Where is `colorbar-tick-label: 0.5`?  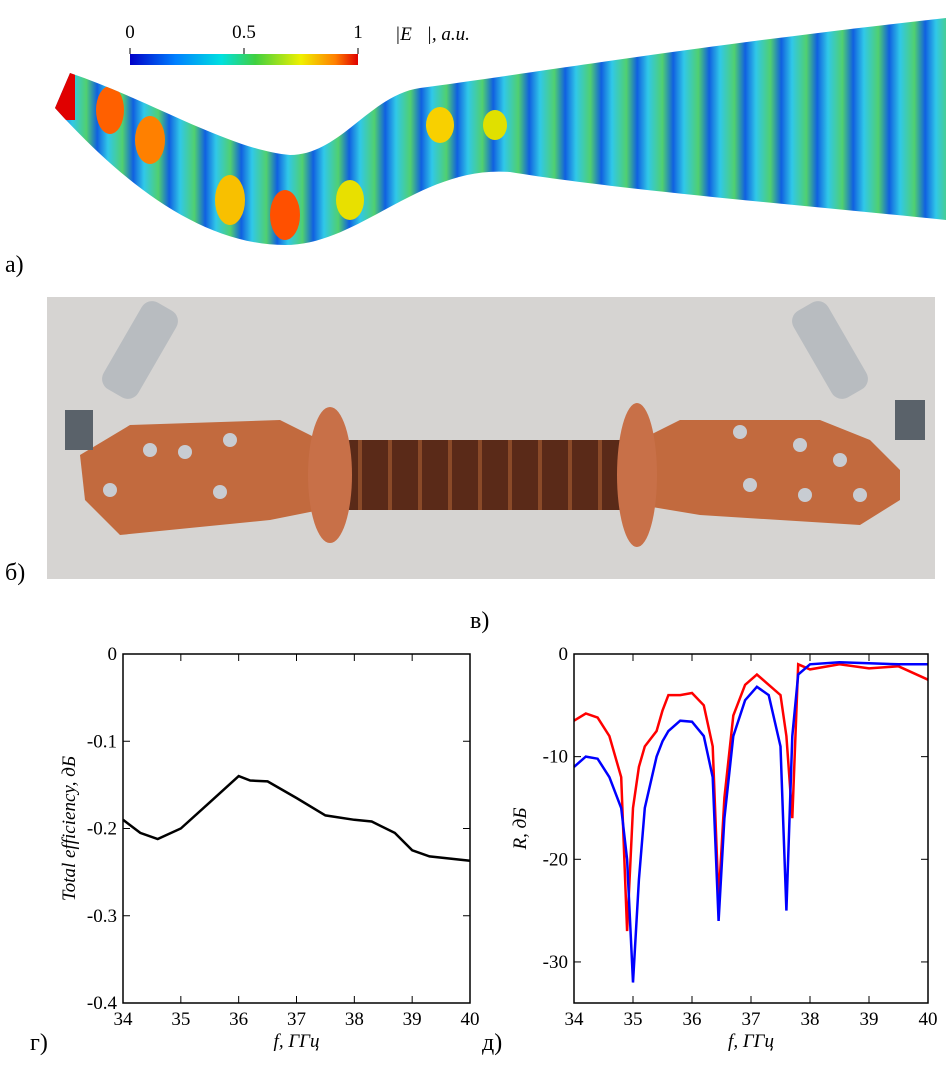
colorbar-tick-label: 0.5 is located at coordinates (244, 32).